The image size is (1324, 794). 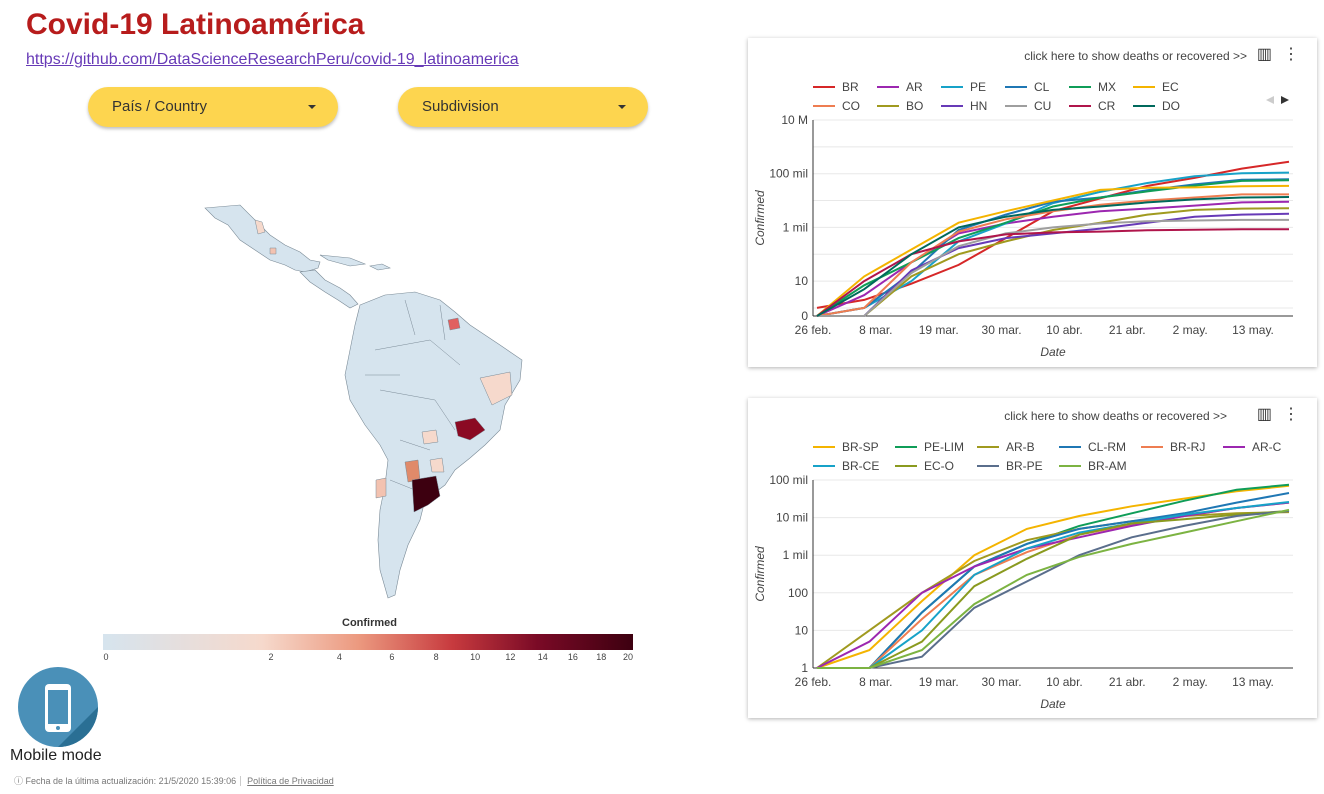 What do you see at coordinates (343, 260) in the screenshot?
I see `map-cuba` at bounding box center [343, 260].